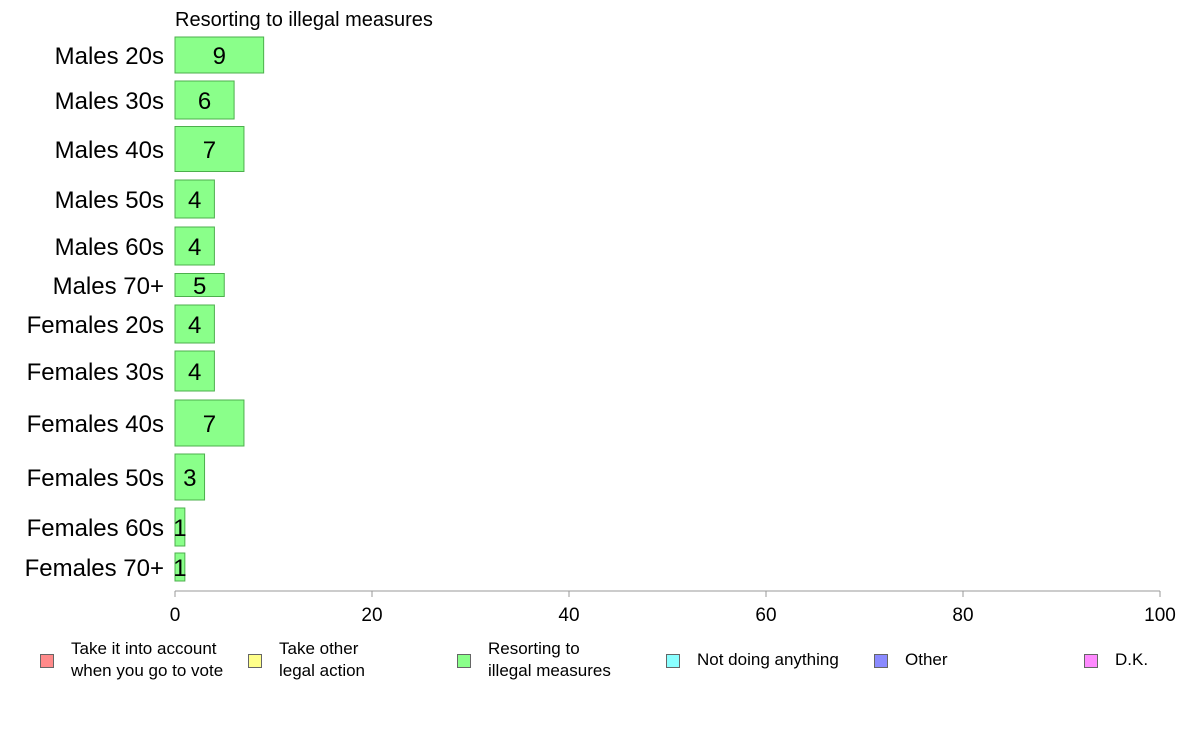 The image size is (1188, 736). Describe the element at coordinates (95, 372) in the screenshot. I see `category-label: Females 30s` at that location.